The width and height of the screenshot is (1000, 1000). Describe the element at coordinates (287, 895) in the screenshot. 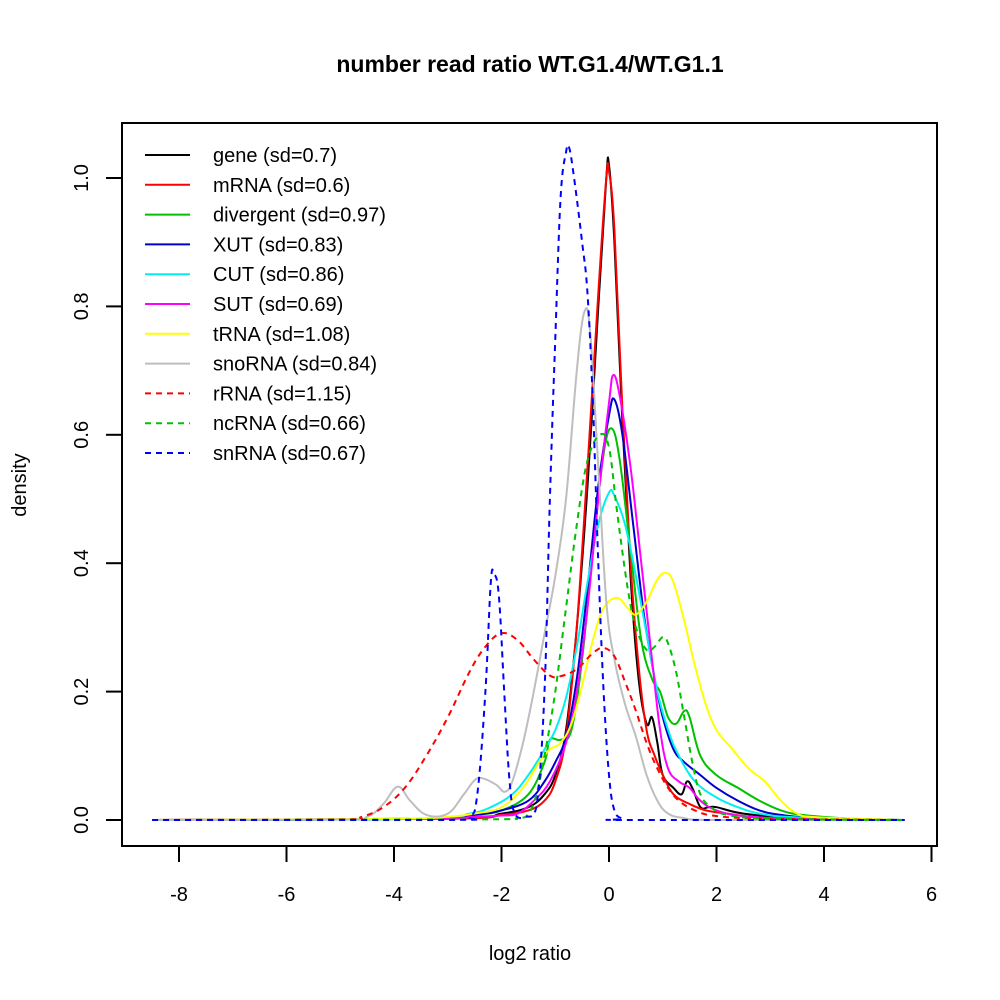

I see `x-tick-label: -6` at that location.